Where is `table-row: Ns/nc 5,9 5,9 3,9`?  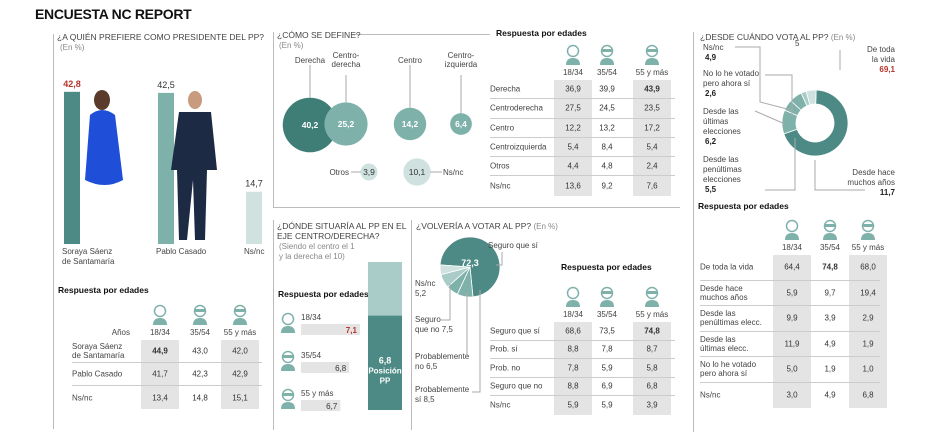
table-row: Ns/nc 5,9 5,9 3,9 is located at coordinates (582, 405).